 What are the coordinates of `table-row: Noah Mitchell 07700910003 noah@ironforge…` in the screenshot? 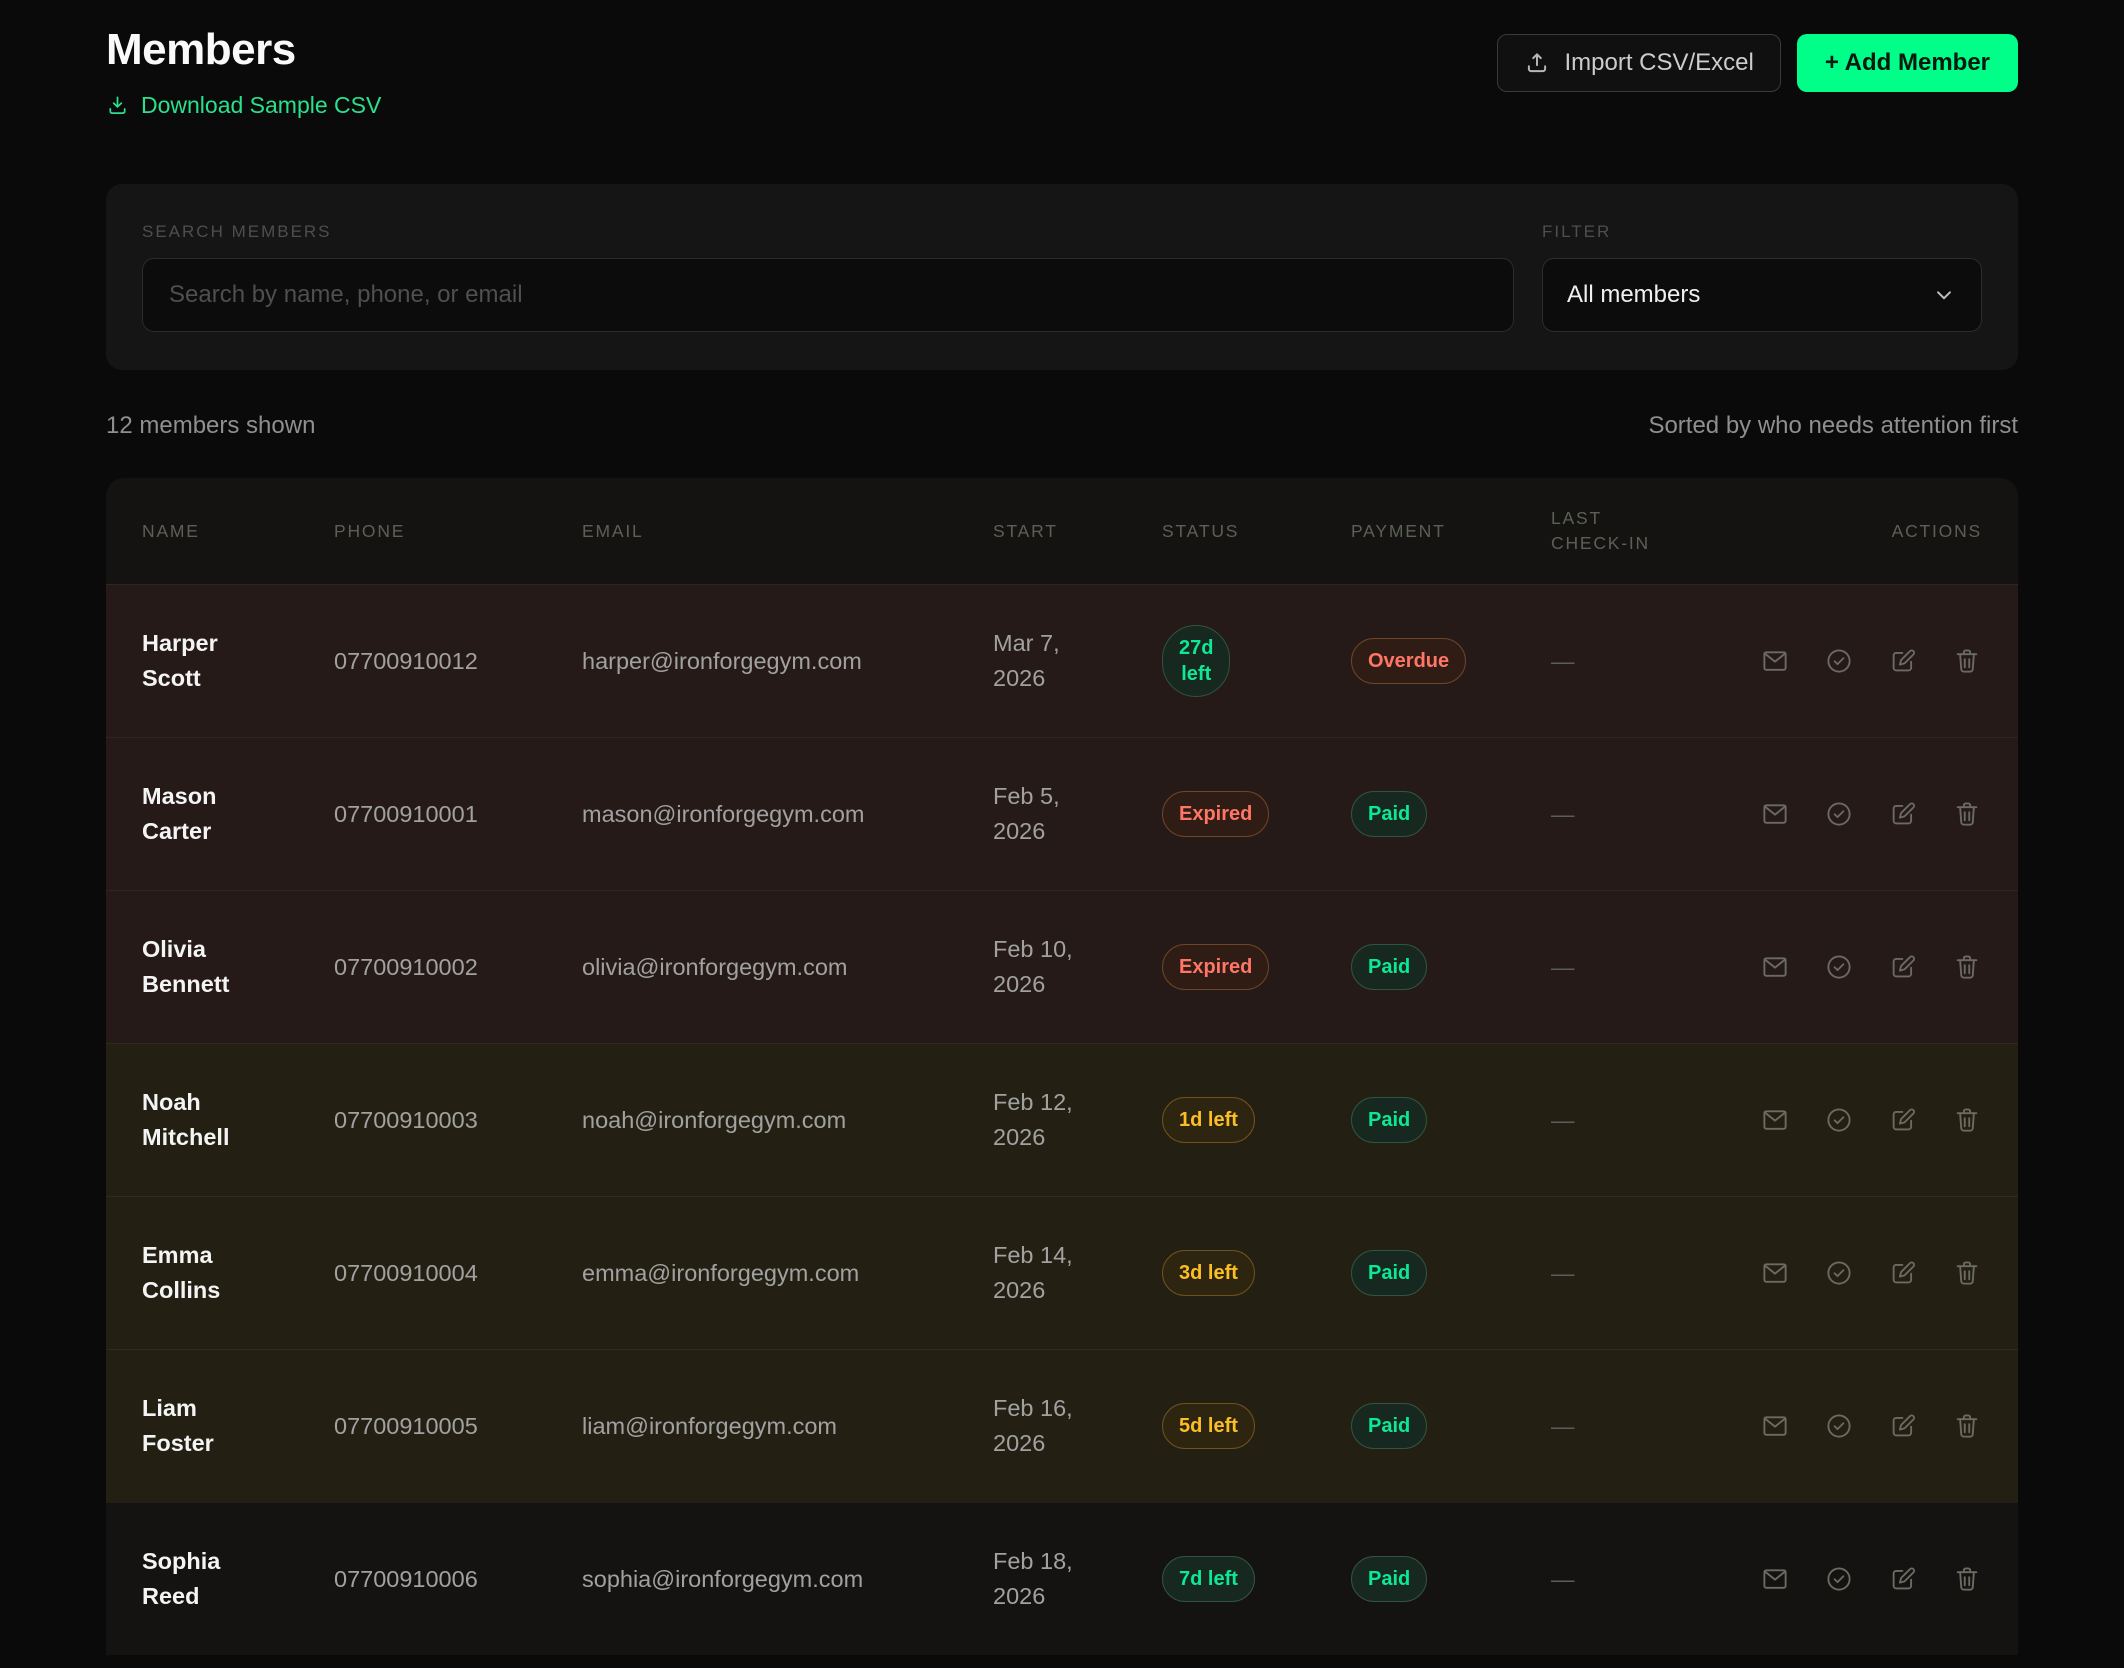 It's located at (1062, 1120).